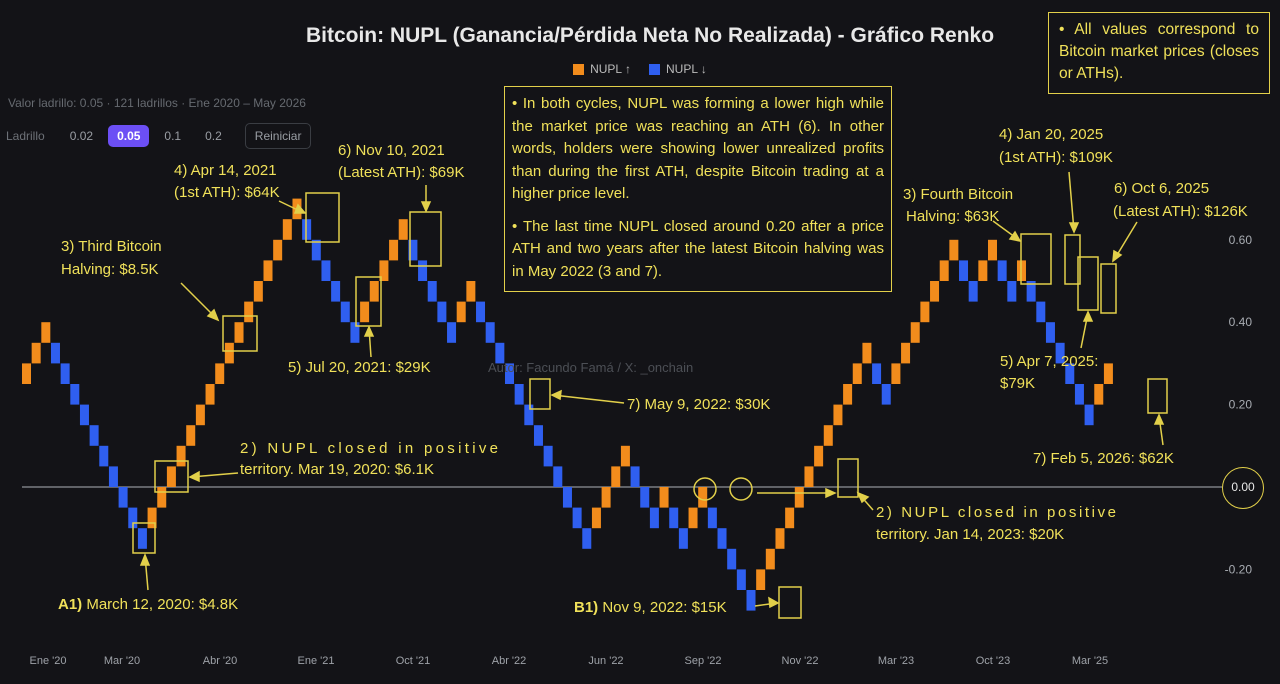  I want to click on arrowhead-third-halving, so click(213, 315).